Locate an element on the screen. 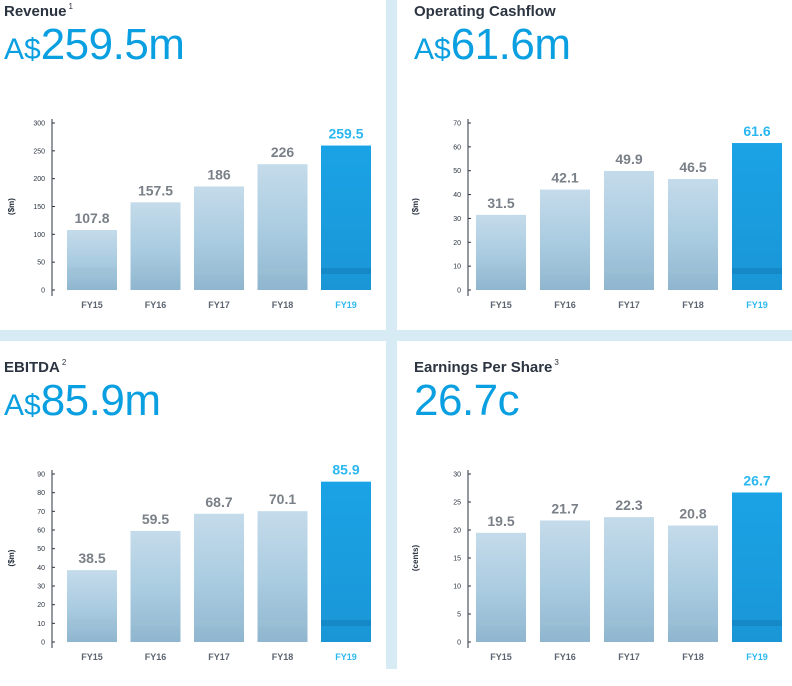  y-tick-label: 5 is located at coordinates (459, 615).